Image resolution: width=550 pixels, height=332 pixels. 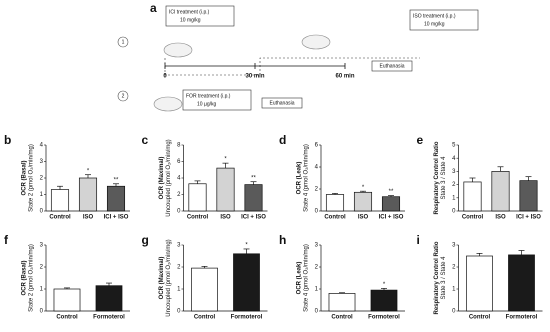 What do you see at coordinates (32, 178) in the screenshot?
I see `y-axis-subtitle: State 2 (pmol O₂/min/mg)` at bounding box center [32, 178].